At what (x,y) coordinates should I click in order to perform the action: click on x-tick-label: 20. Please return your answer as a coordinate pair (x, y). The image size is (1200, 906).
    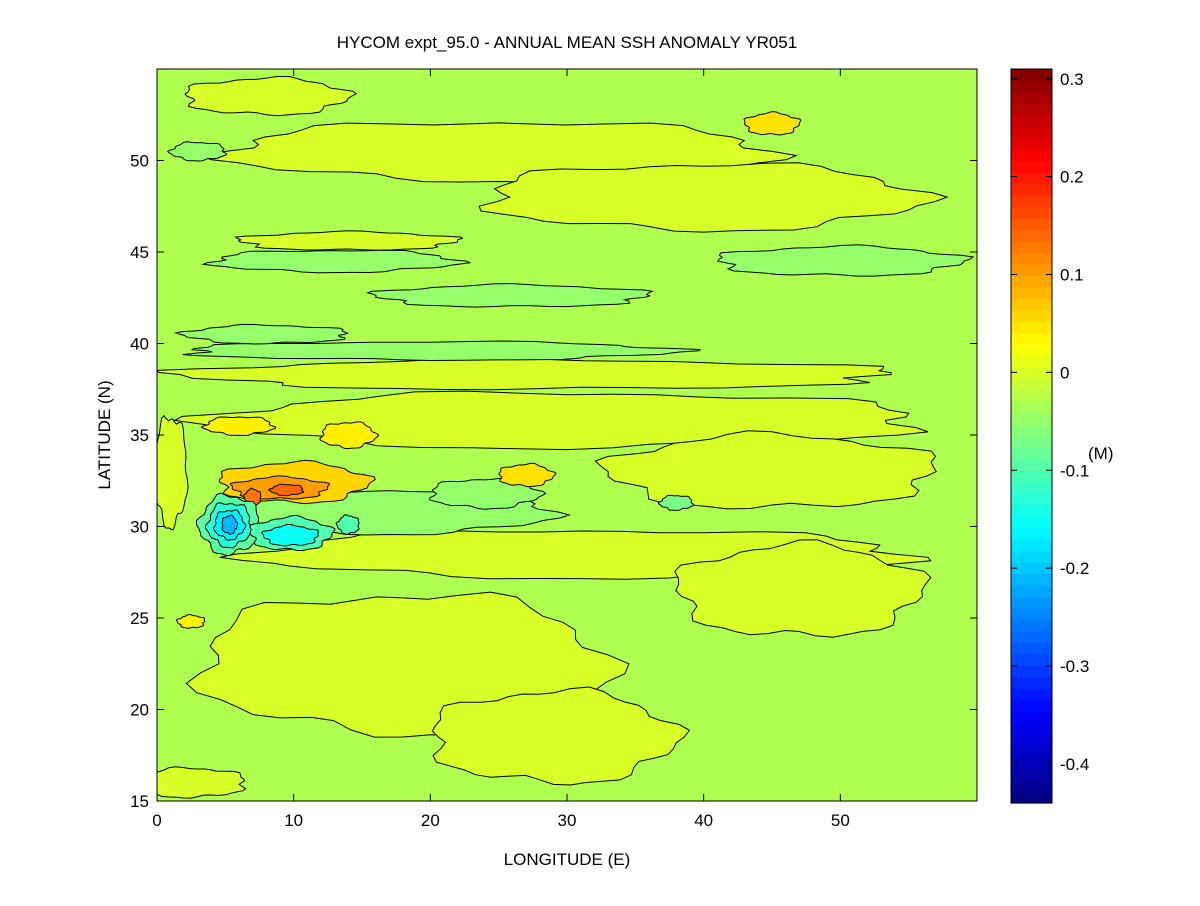
    Looking at the image, I should click on (430, 820).